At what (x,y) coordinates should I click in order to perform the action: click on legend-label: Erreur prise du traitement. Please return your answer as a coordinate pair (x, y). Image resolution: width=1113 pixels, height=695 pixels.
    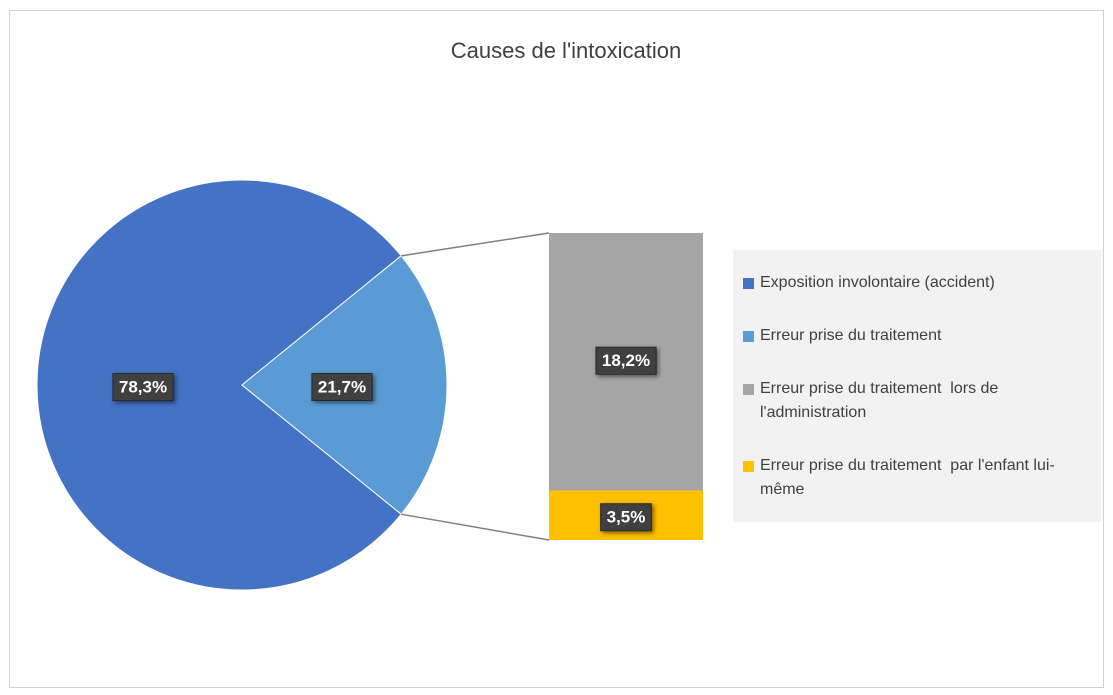
    Looking at the image, I should click on (851, 335).